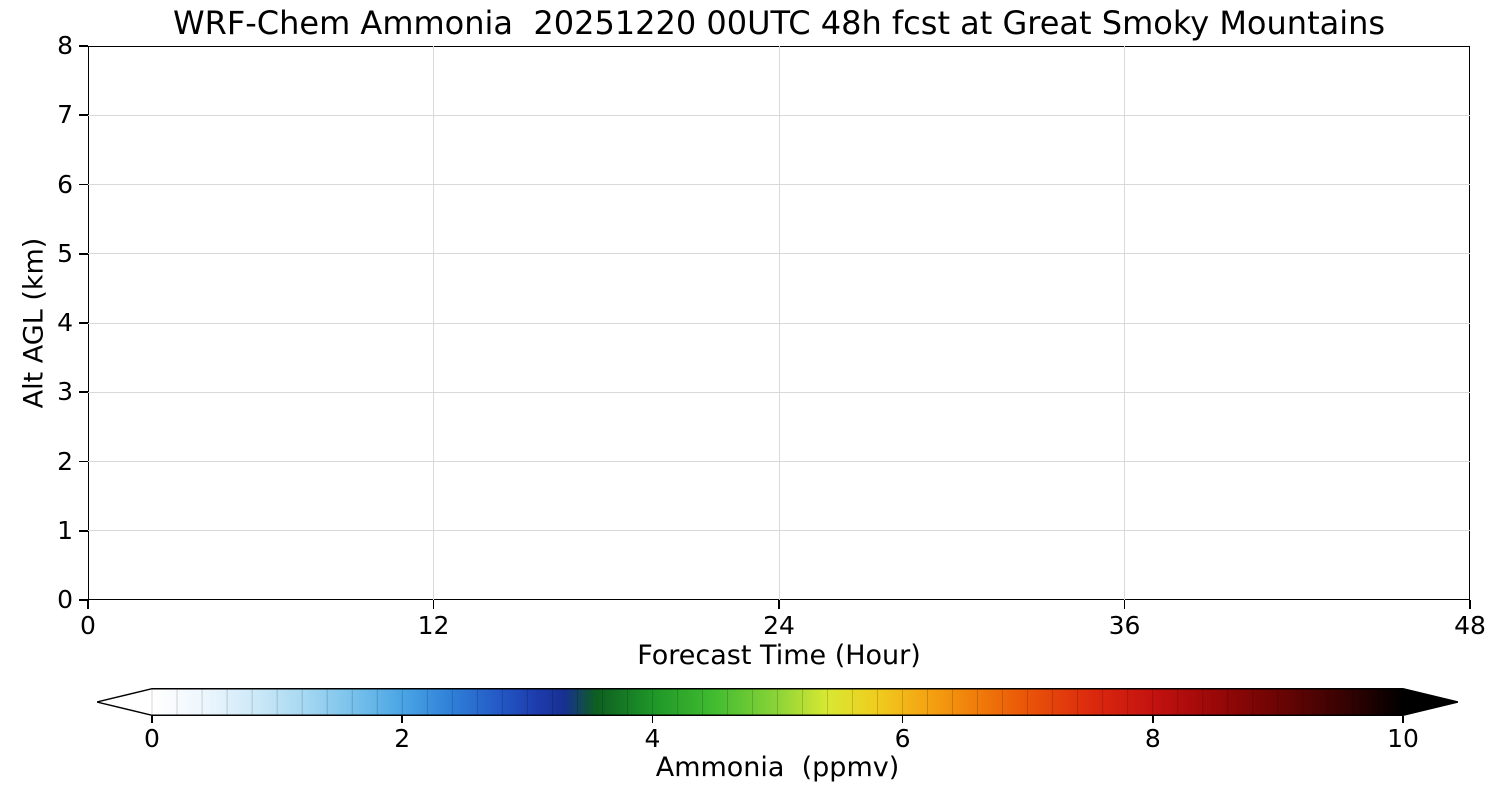  Describe the element at coordinates (1124, 625) in the screenshot. I see `x-tick-label: 36` at that location.